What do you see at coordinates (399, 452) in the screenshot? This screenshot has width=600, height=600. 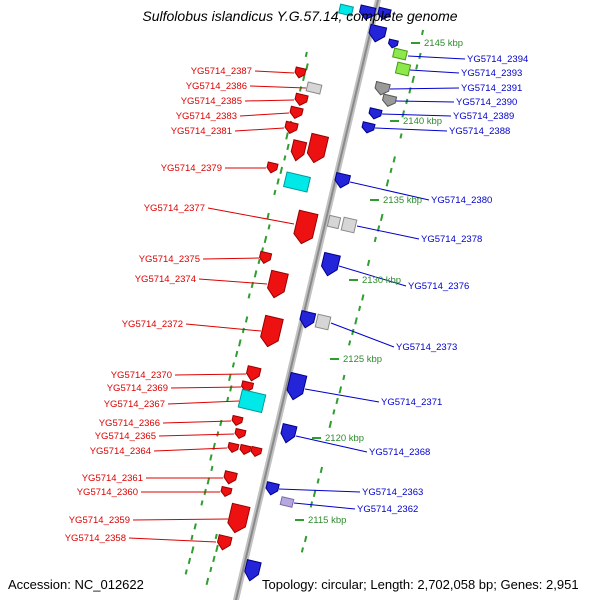 I see `gene-label-YG5714_2368: YG5714_2368` at bounding box center [399, 452].